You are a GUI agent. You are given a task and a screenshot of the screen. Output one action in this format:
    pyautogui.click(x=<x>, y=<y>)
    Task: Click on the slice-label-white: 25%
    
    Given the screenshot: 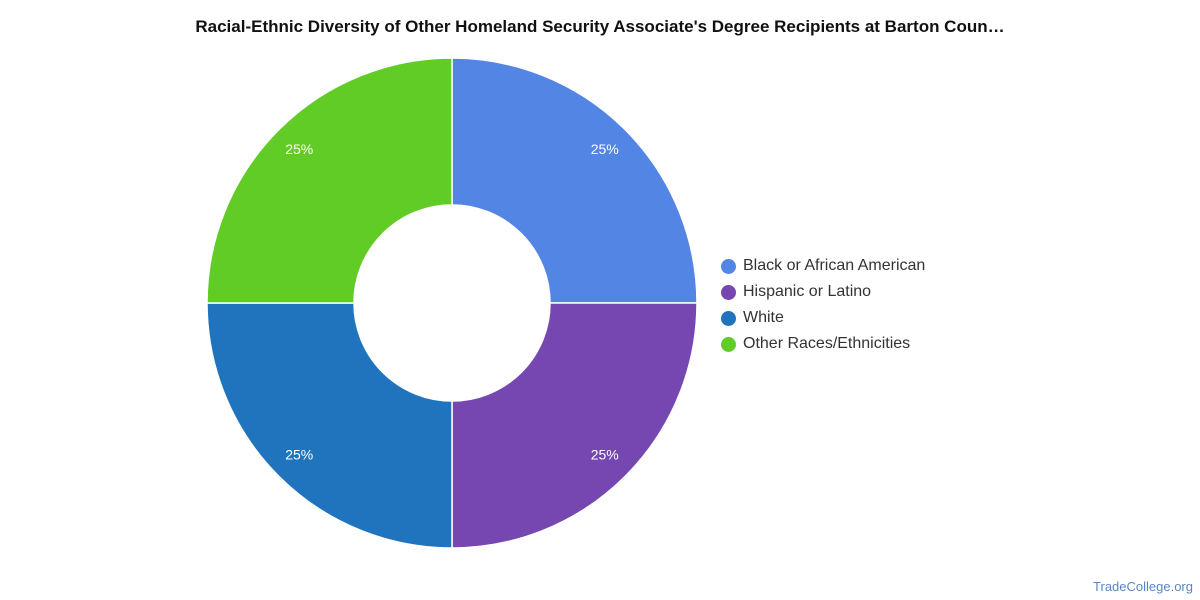 What is the action you would take?
    pyautogui.click(x=299, y=454)
    